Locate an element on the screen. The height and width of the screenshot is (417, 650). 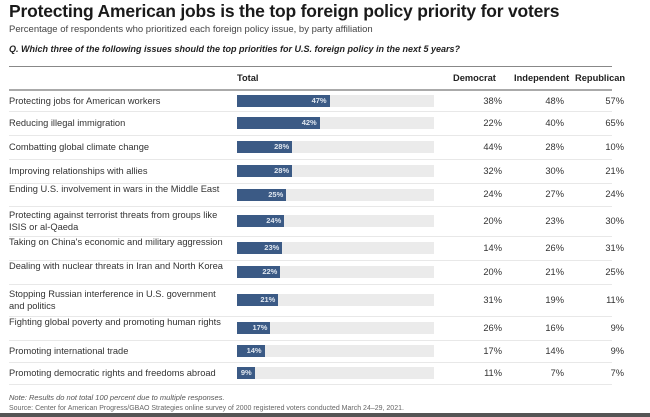
value-independent: 19% is located at coordinates (554, 299).